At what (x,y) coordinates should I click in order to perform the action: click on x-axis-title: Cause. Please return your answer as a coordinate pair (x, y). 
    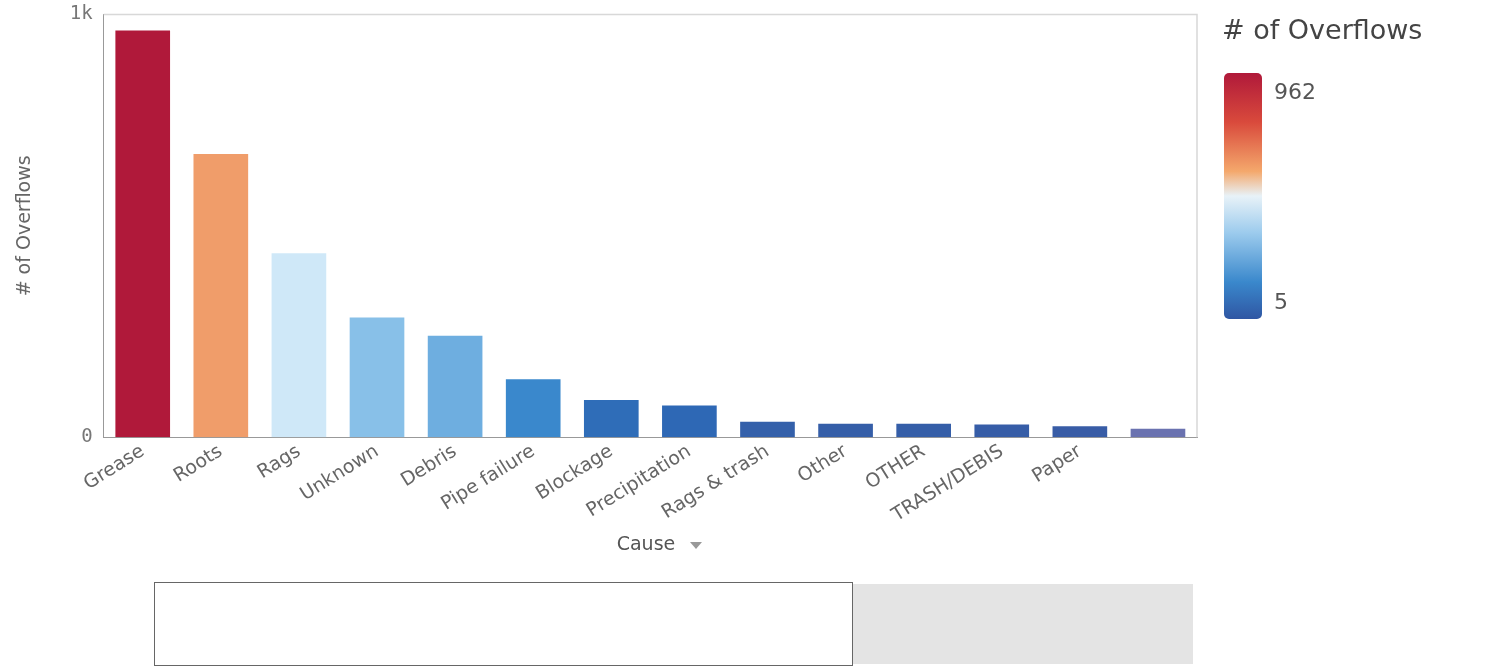
    Looking at the image, I should click on (646, 543).